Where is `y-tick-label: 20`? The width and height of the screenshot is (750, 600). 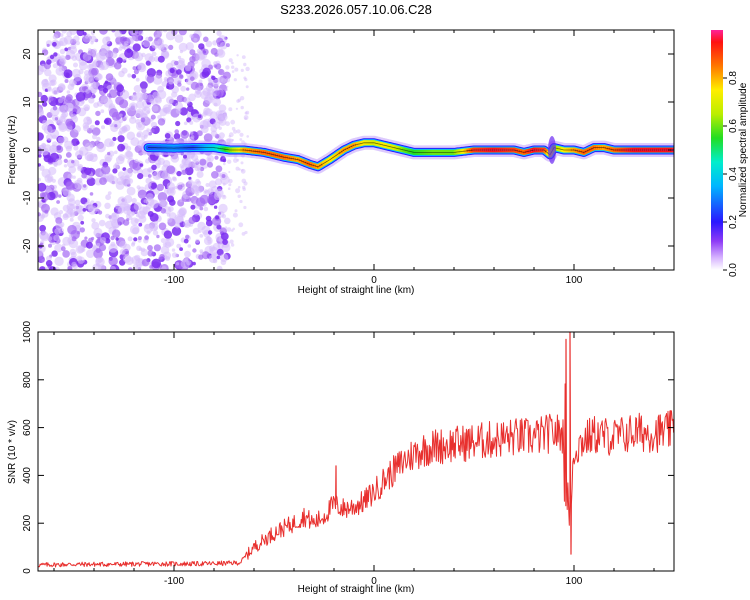 y-tick-label: 20 is located at coordinates (27, 54).